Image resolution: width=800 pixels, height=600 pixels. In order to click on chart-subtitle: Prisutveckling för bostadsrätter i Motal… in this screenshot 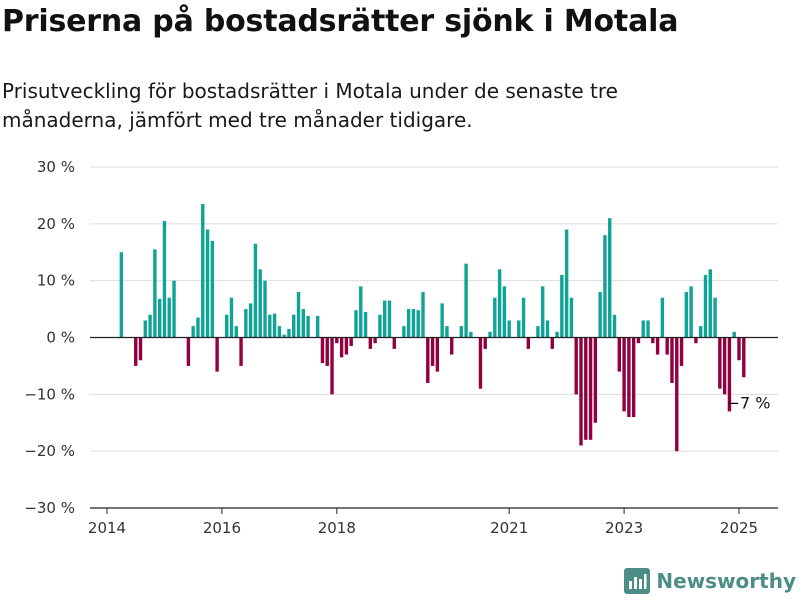, I will do `click(310, 105)`.